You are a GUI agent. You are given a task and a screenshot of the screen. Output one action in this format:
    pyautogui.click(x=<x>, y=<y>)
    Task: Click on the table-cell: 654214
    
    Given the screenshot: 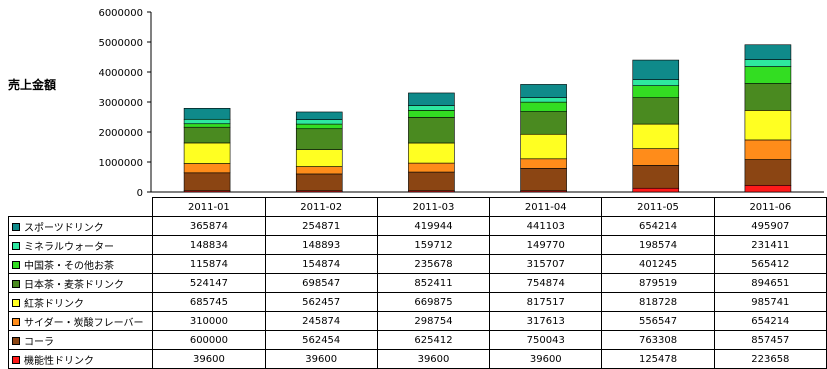 What is the action you would take?
    pyautogui.click(x=658, y=226)
    